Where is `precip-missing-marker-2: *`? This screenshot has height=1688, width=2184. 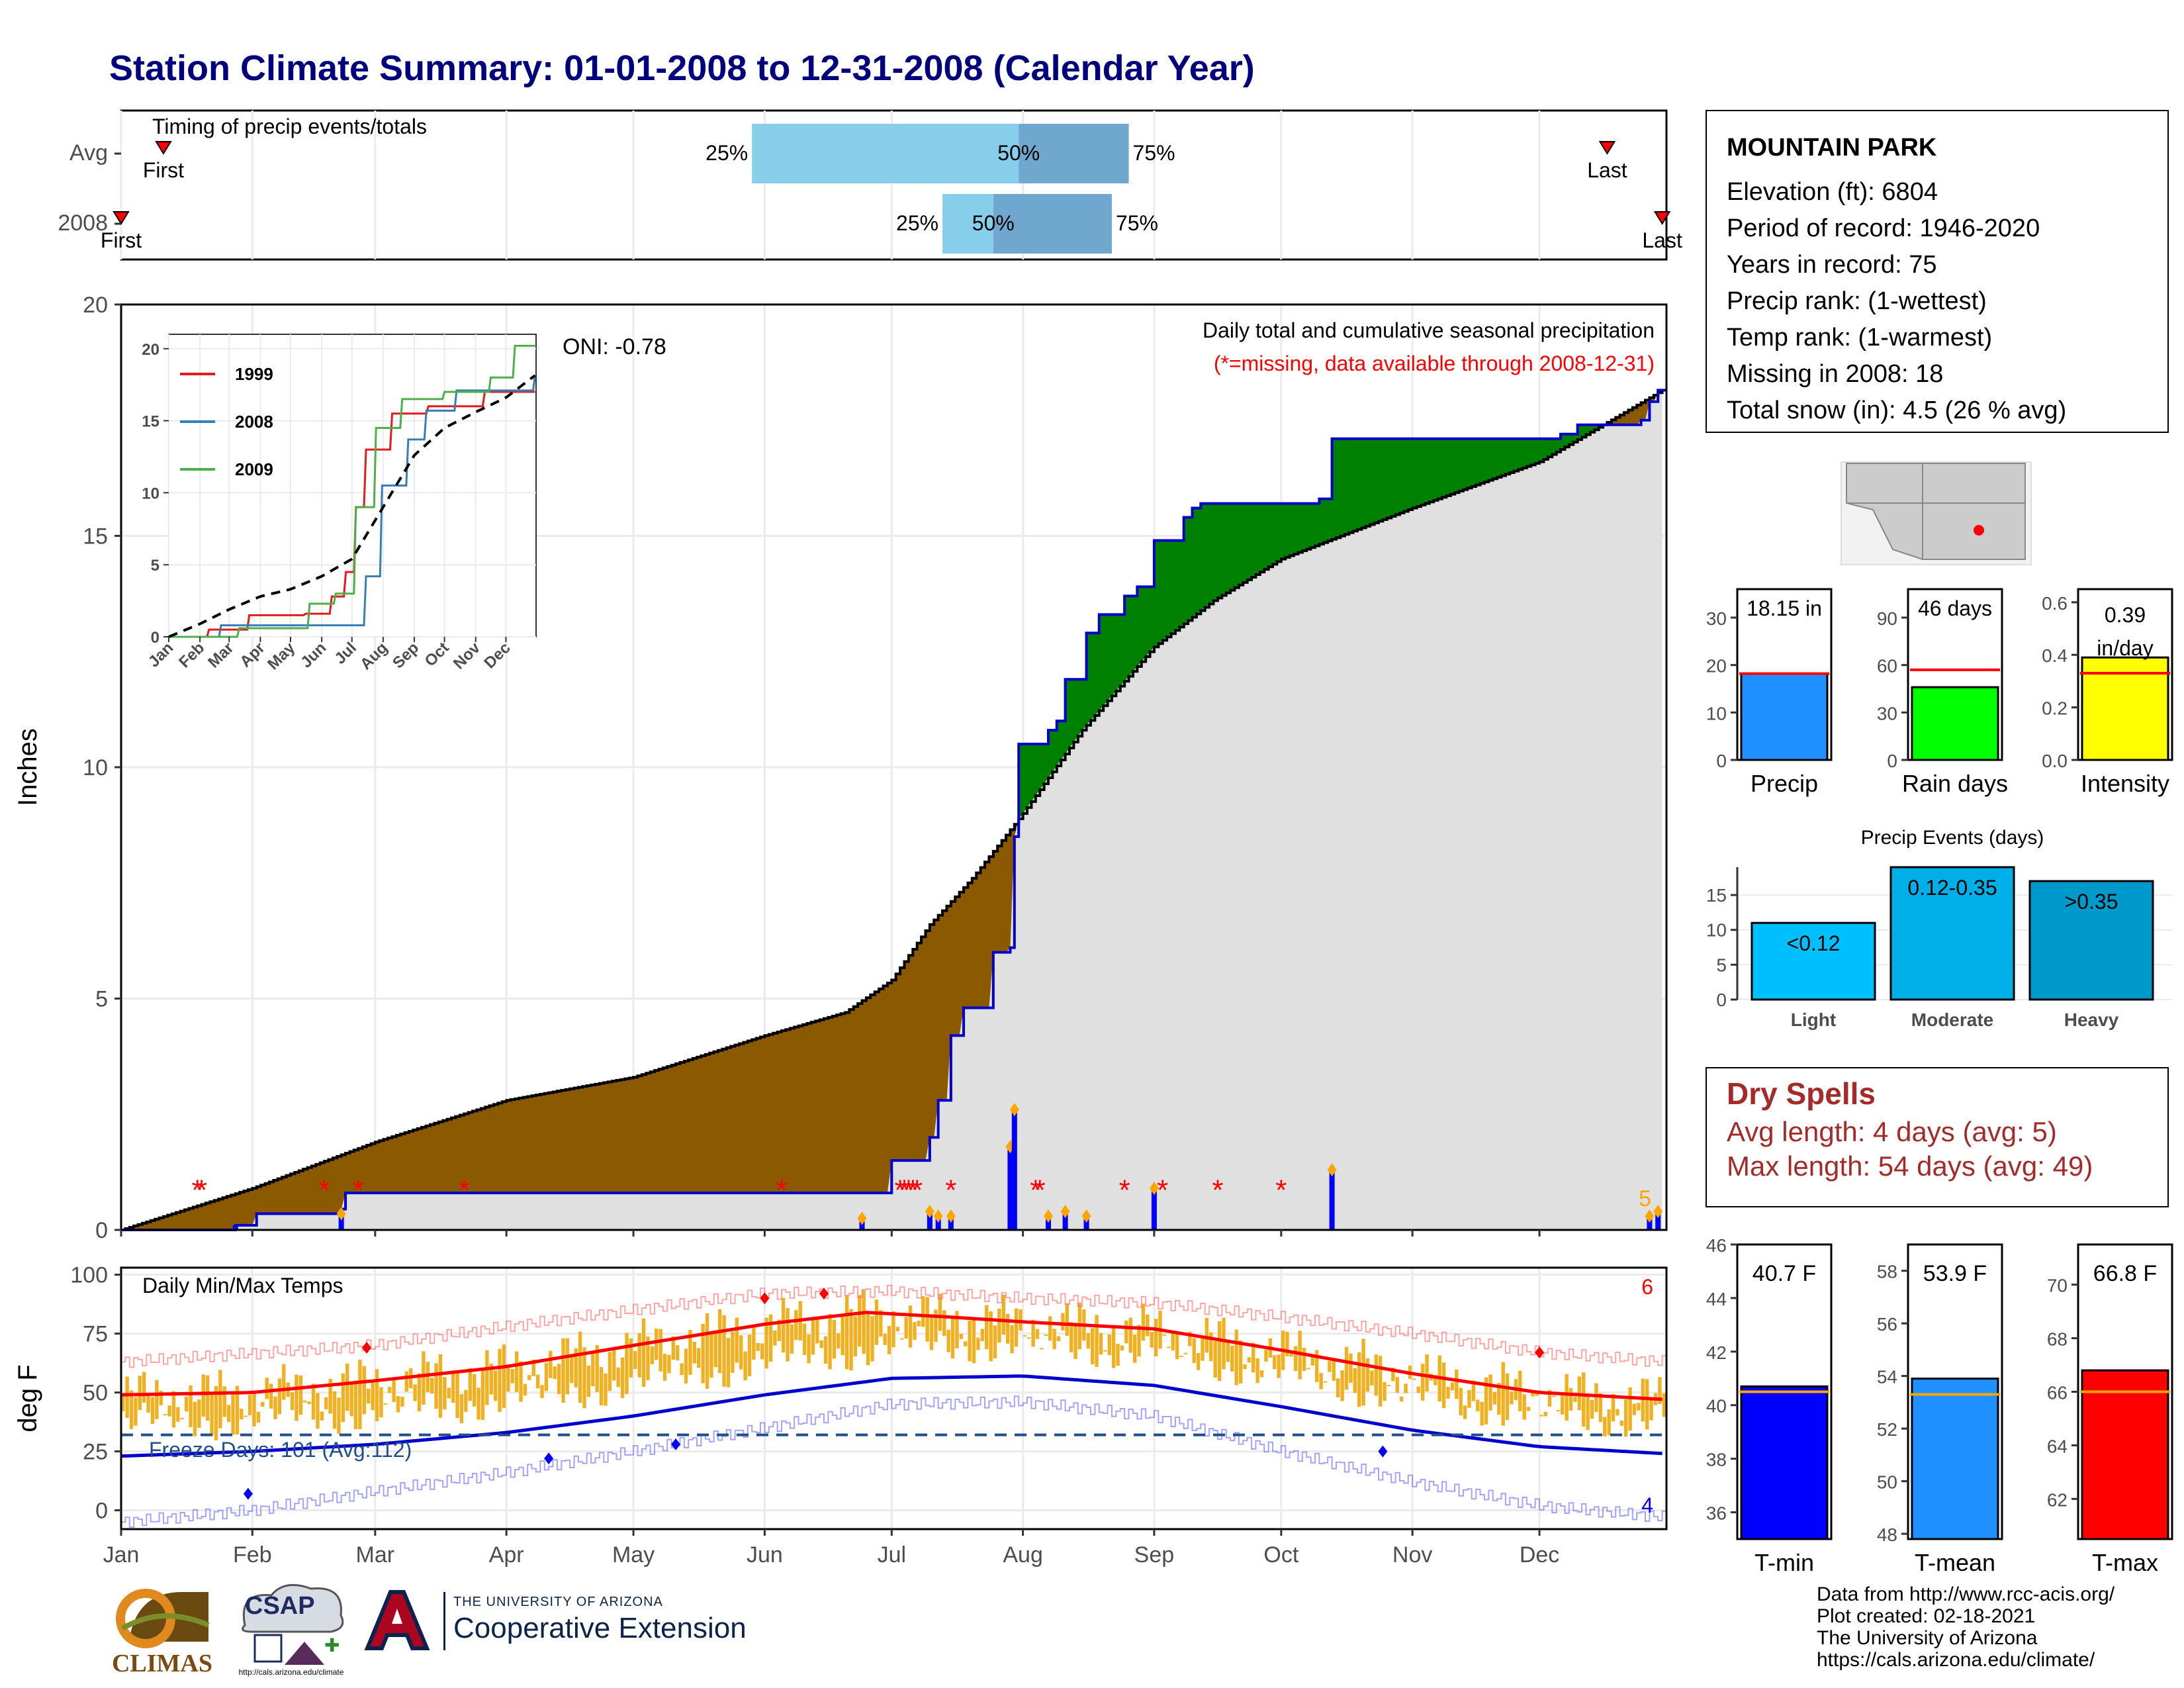 precip-missing-marker-2: * is located at coordinates (324, 1190).